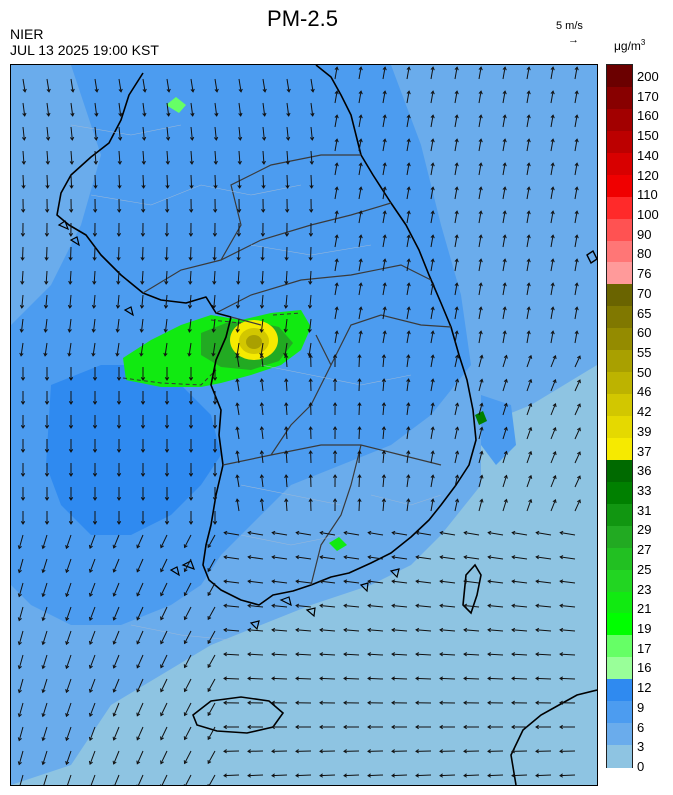 The width and height of the screenshot is (673, 795). I want to click on legend-label: 46, so click(644, 392).